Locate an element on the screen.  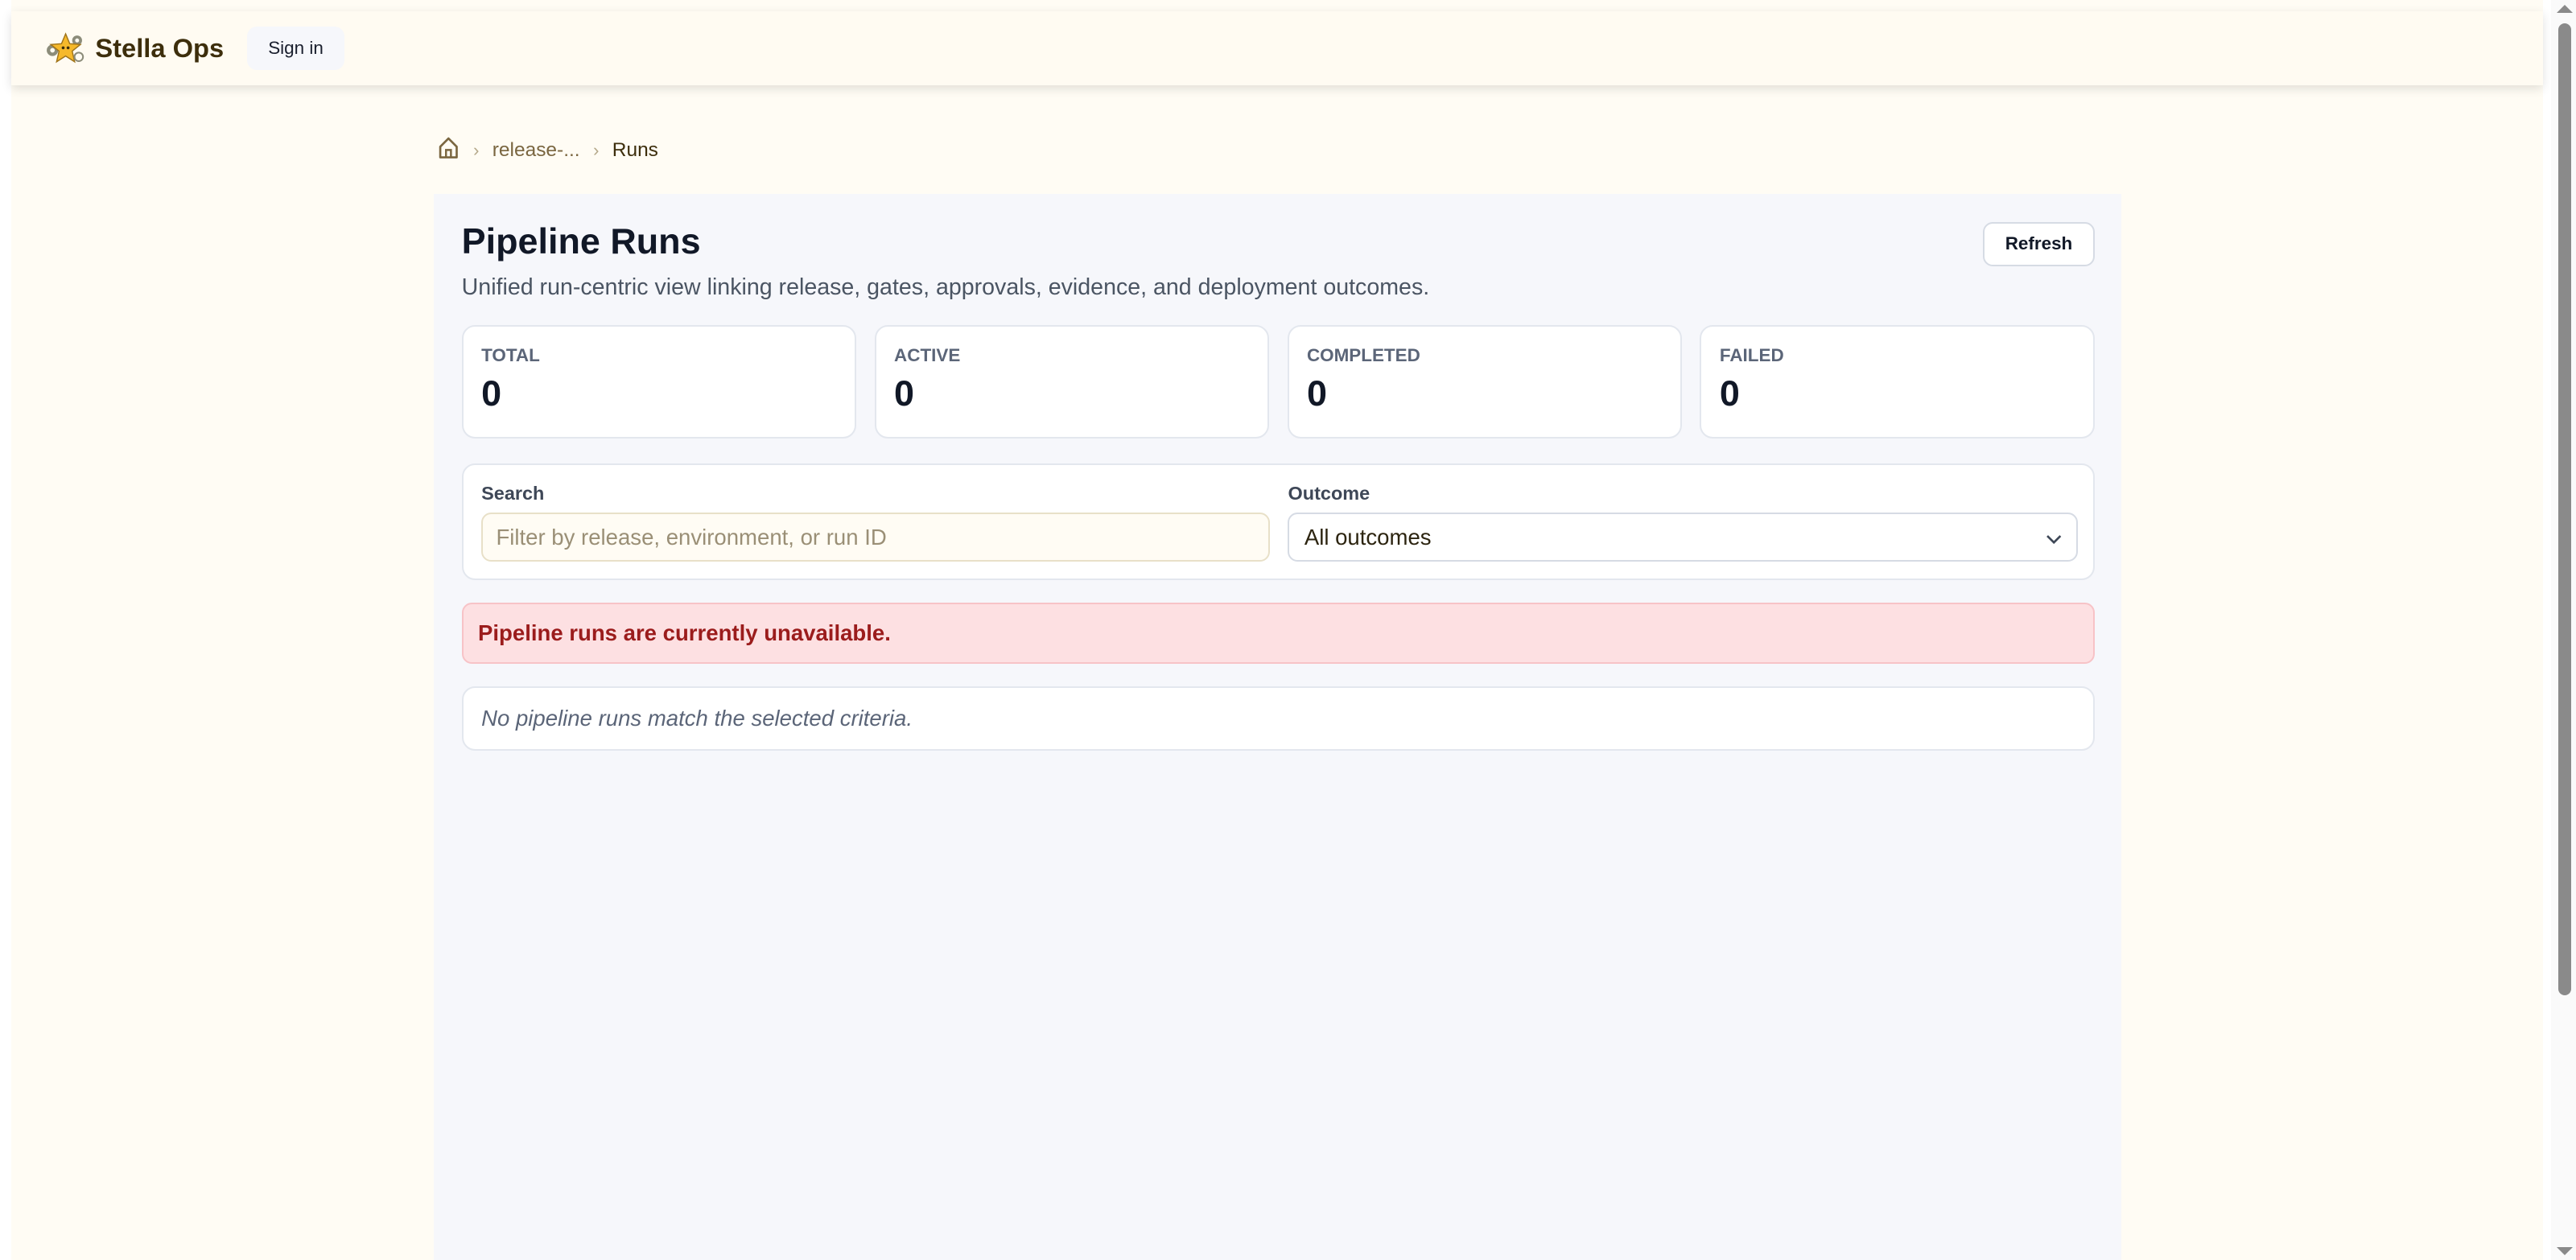
search-input is located at coordinates (876, 537).